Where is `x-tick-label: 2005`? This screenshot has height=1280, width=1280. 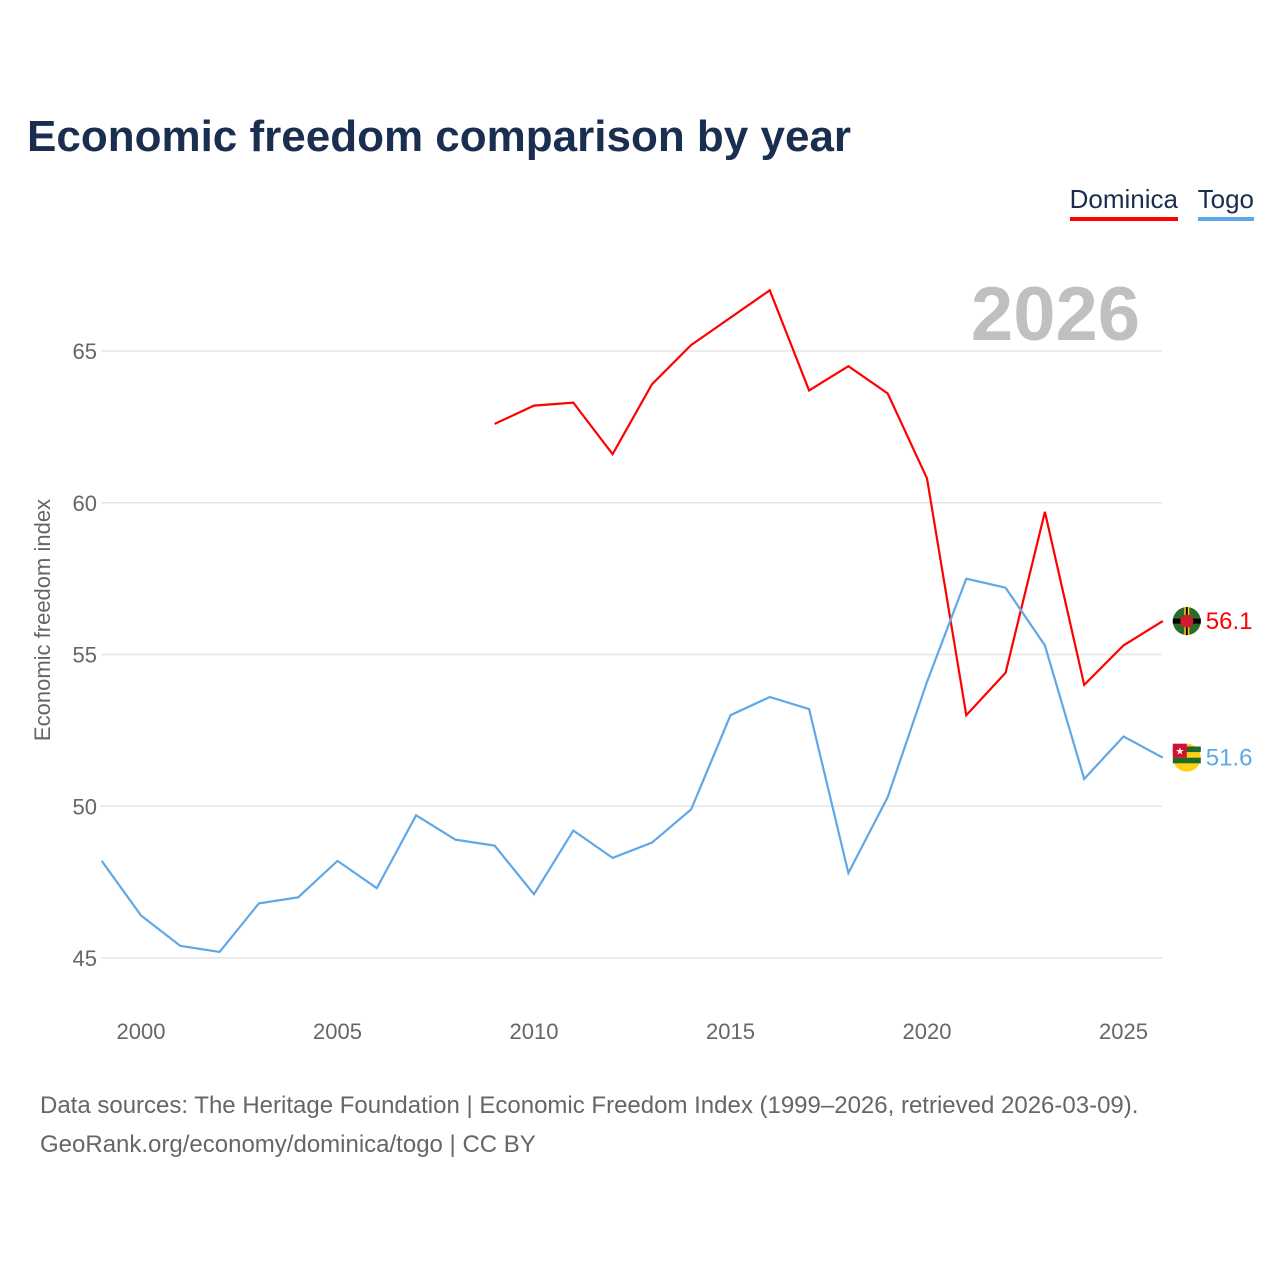 x-tick-label: 2005 is located at coordinates (337, 1031).